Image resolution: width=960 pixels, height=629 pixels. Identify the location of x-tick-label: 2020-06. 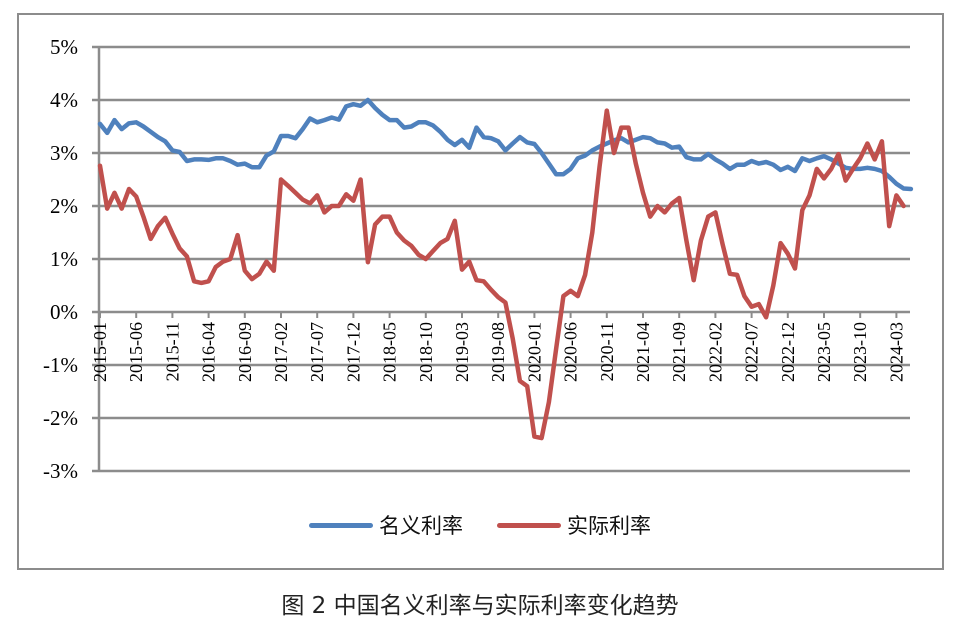
(571, 352).